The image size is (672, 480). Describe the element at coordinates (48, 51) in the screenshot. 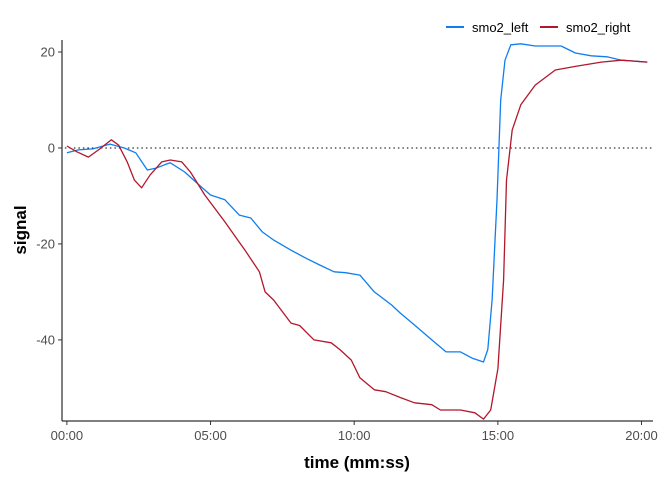

I see `y-tick-label: 20` at that location.